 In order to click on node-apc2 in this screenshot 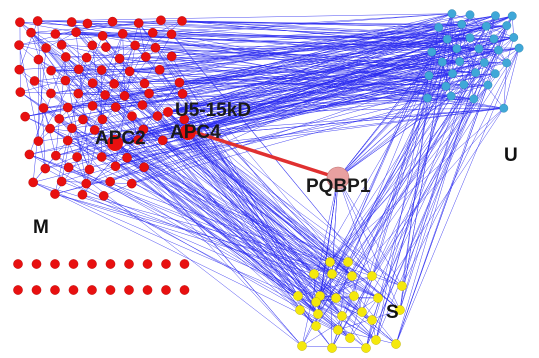, I will do `click(115, 143)`.